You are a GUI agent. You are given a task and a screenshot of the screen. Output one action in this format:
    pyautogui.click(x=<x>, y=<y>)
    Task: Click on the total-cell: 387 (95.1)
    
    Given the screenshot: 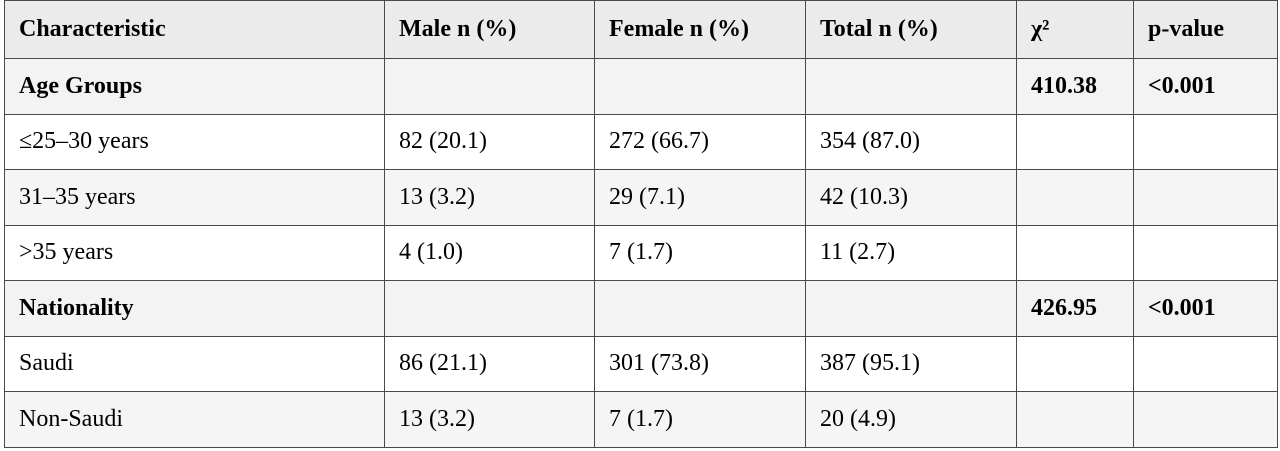 What is the action you would take?
    pyautogui.click(x=911, y=363)
    